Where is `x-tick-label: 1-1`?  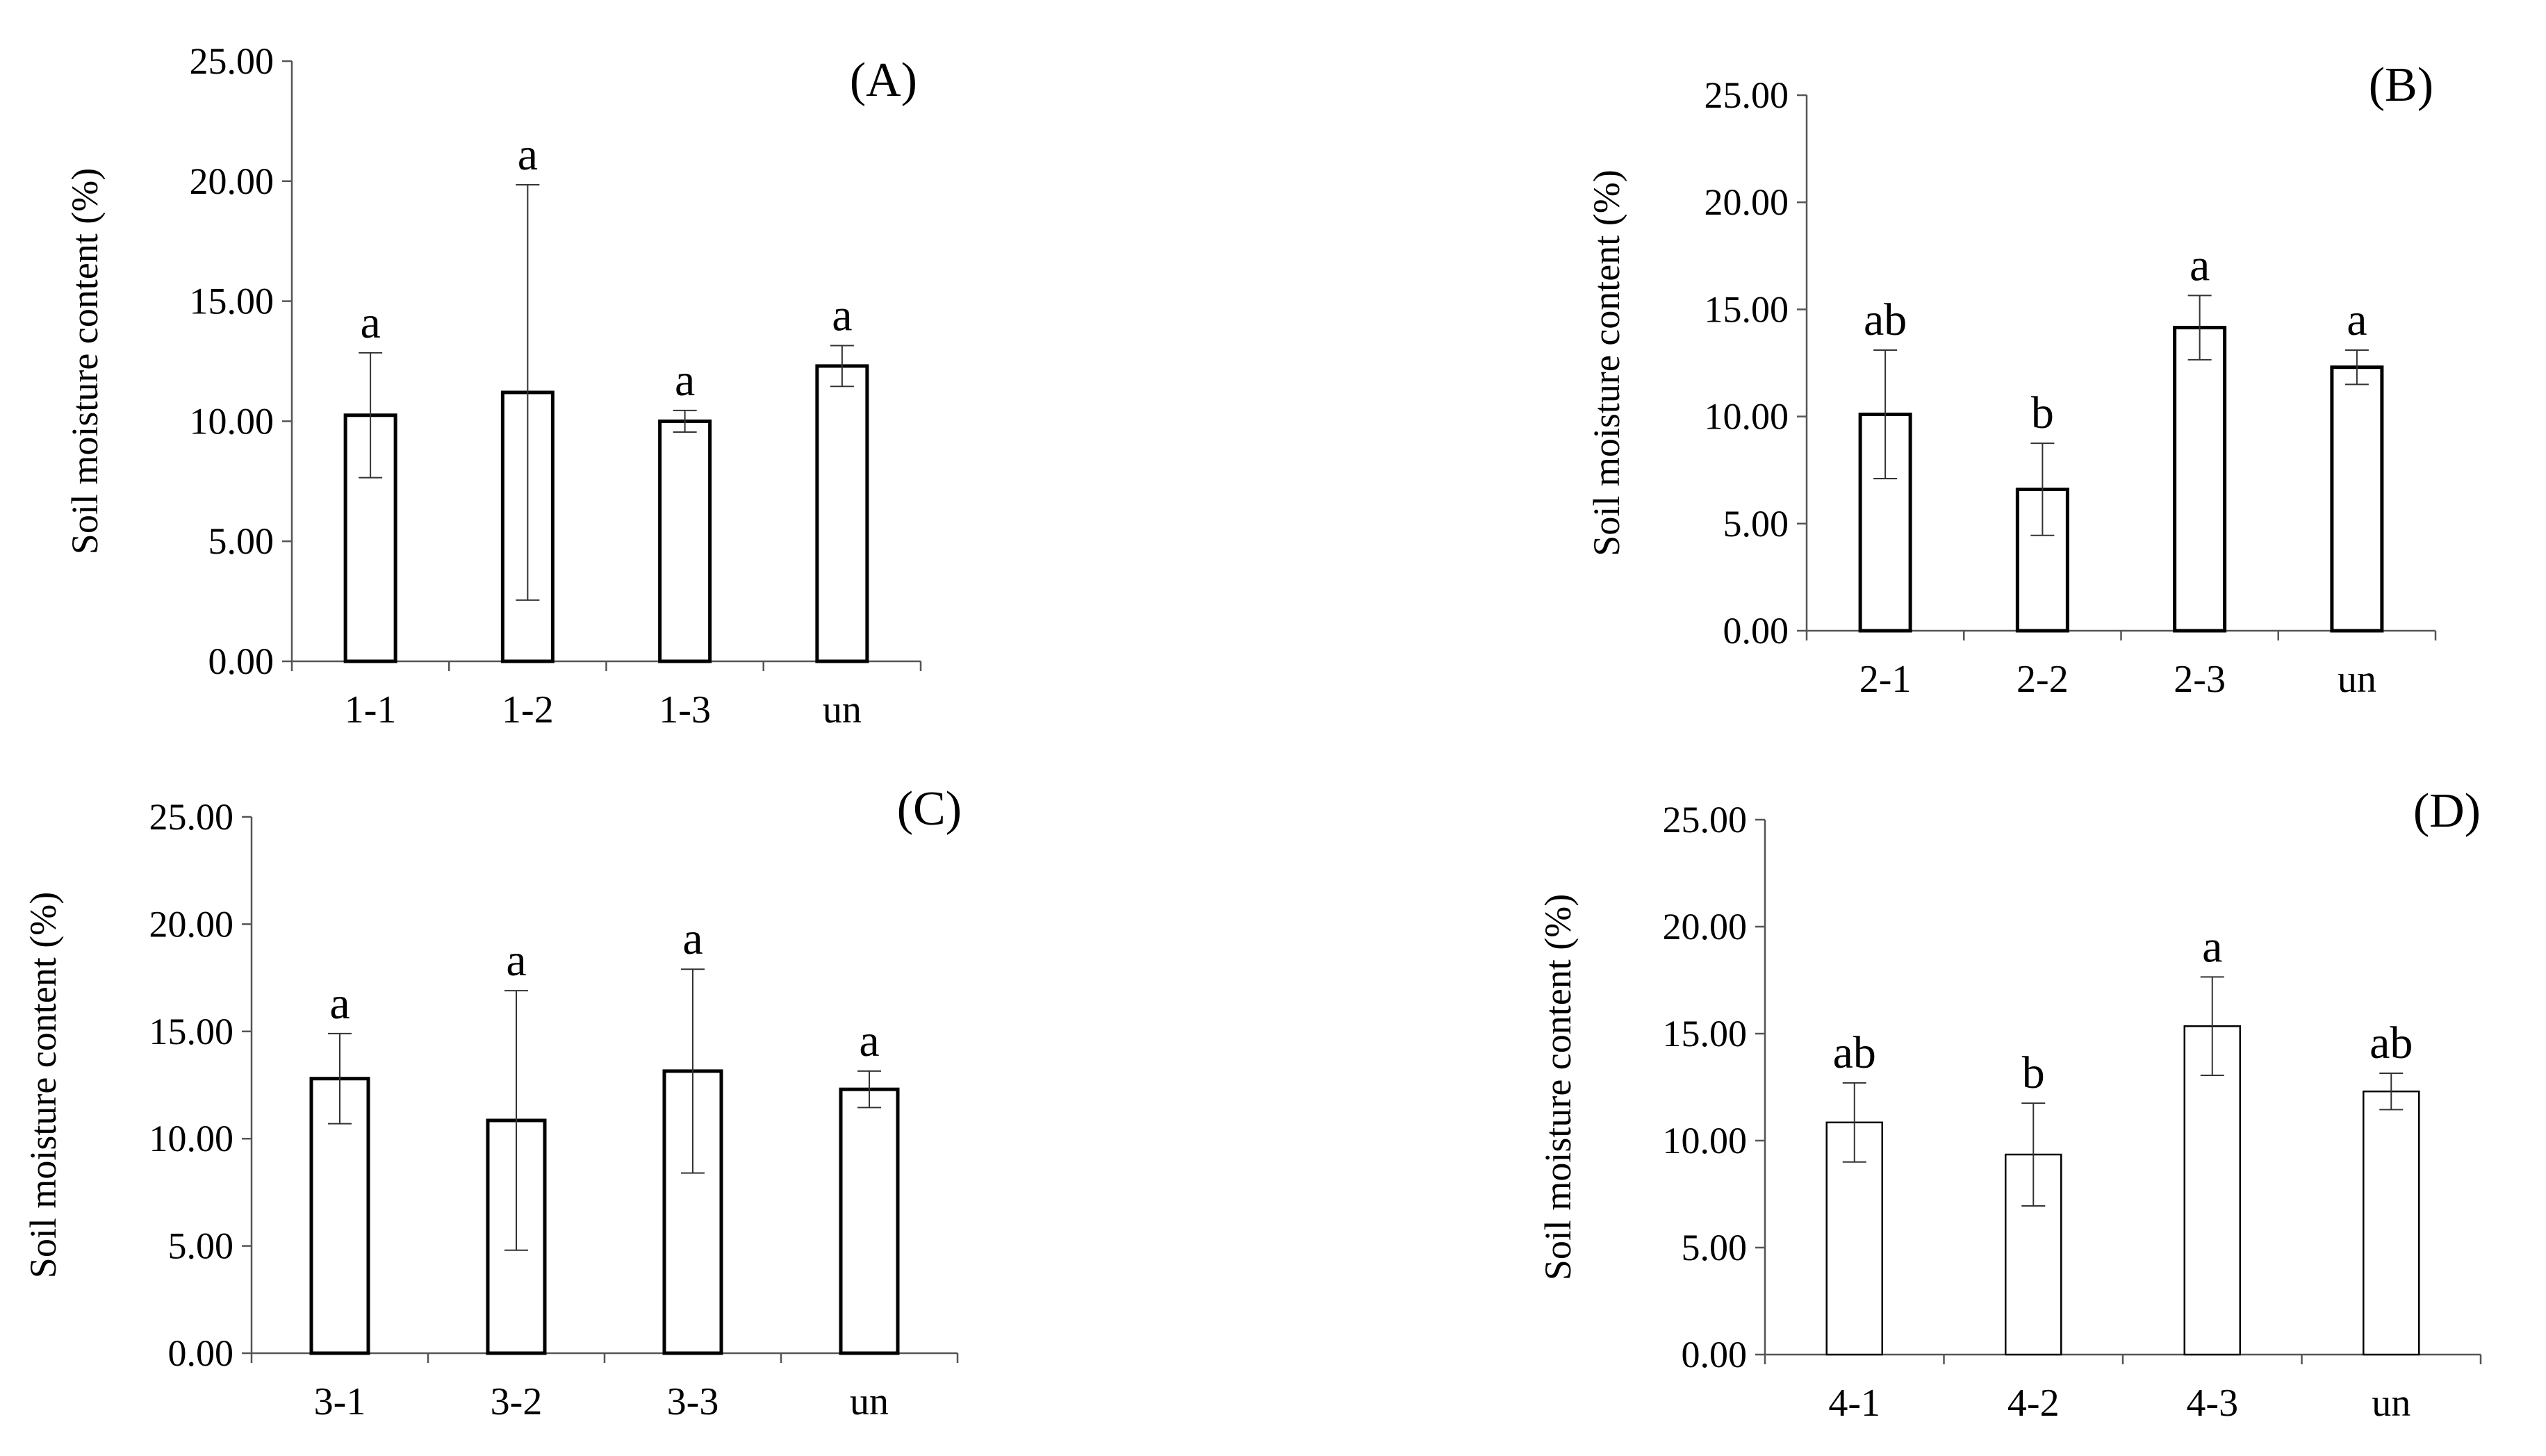
x-tick-label: 1-1 is located at coordinates (371, 709).